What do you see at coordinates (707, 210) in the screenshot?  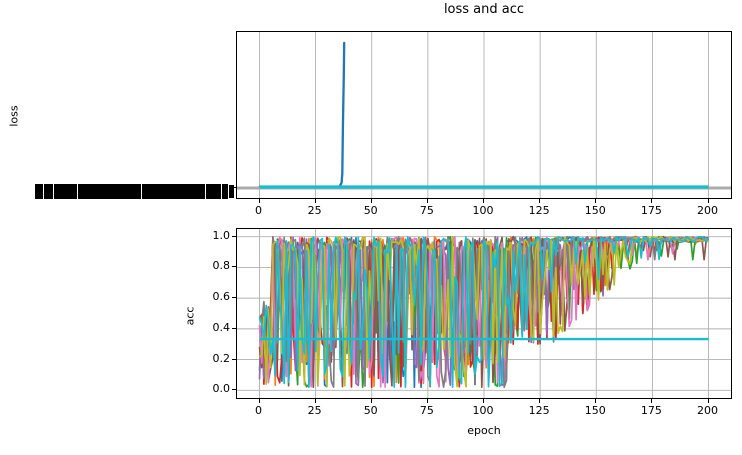 I see `loss-x-tick-label: 200` at bounding box center [707, 210].